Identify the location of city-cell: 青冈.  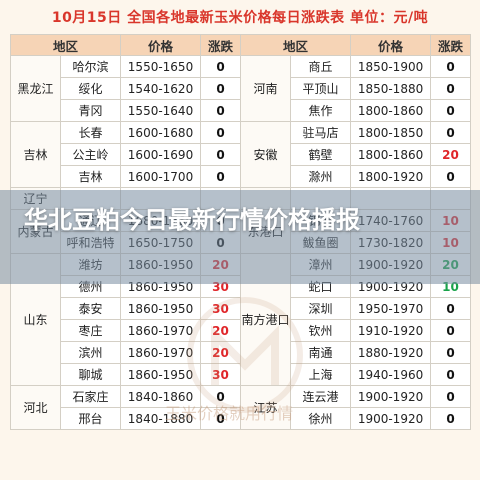
(90, 110).